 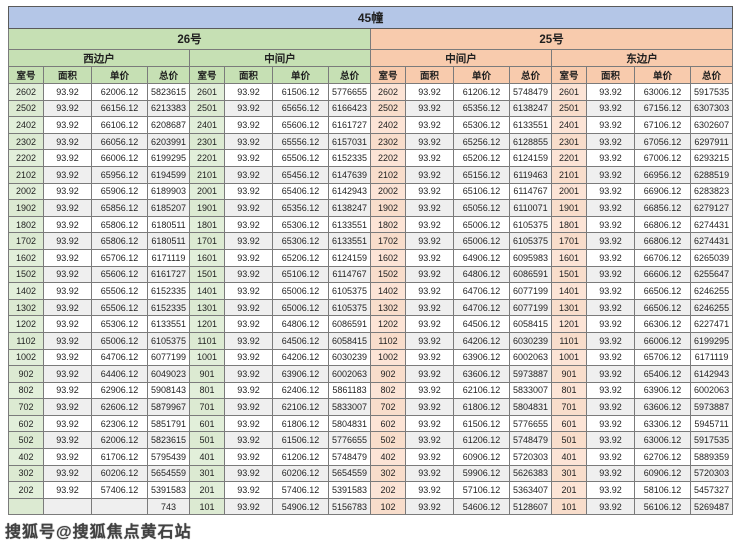 I want to click on unit-price-cell: 64206.12, so click(x=300, y=357).